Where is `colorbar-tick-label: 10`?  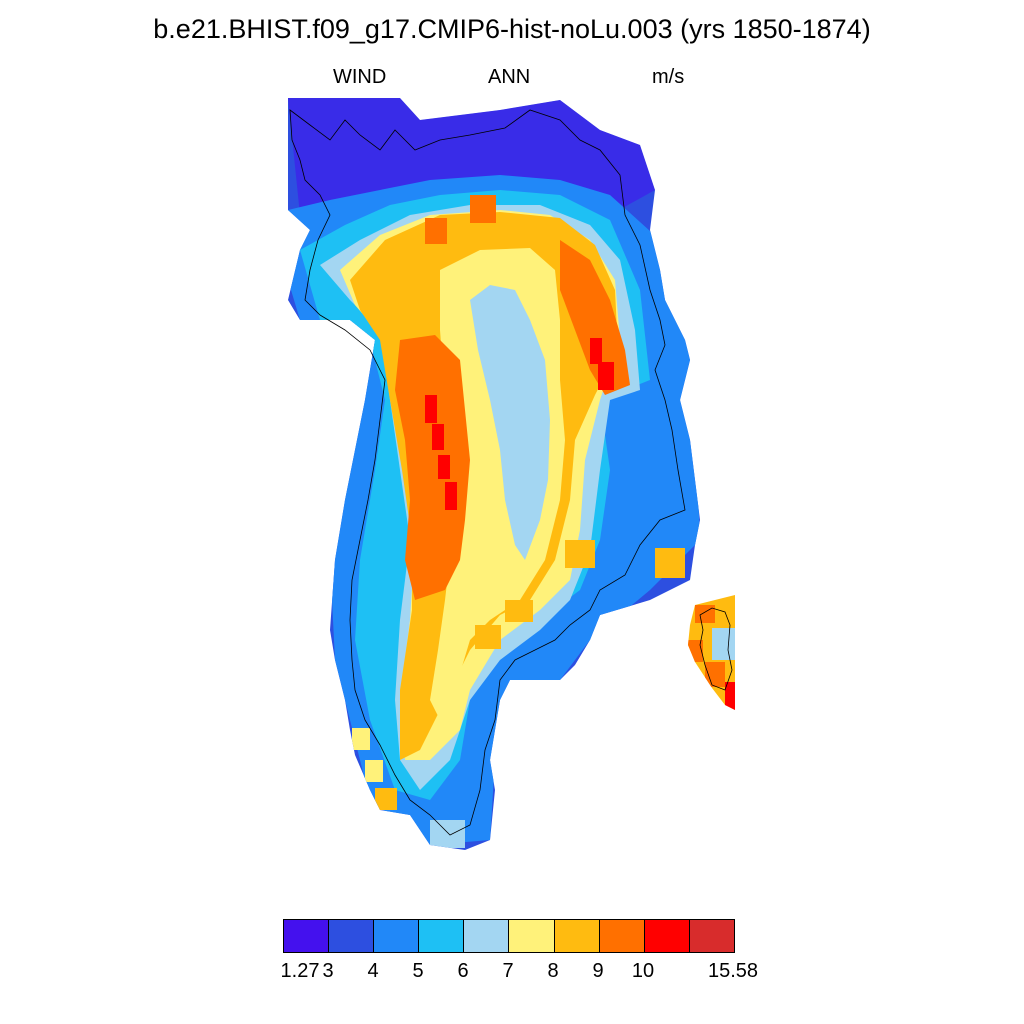
colorbar-tick-label: 10 is located at coordinates (643, 971).